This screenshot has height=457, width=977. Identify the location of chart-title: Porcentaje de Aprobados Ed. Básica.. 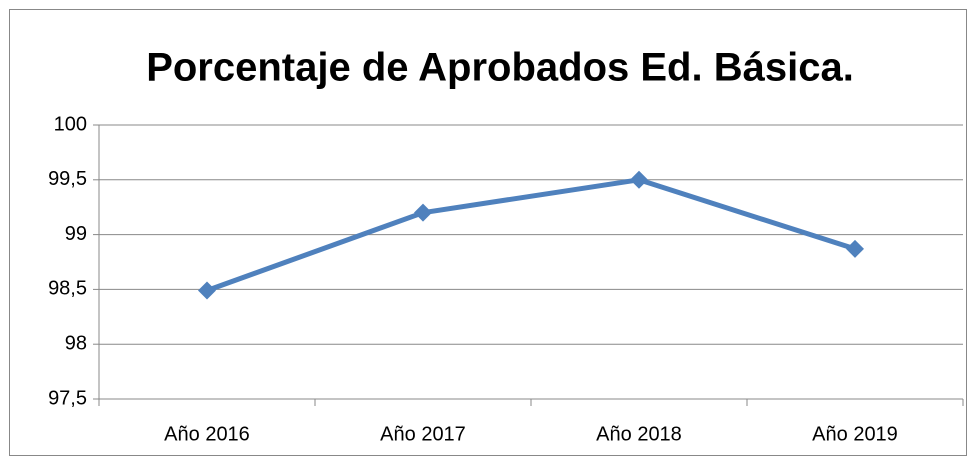
(500, 68).